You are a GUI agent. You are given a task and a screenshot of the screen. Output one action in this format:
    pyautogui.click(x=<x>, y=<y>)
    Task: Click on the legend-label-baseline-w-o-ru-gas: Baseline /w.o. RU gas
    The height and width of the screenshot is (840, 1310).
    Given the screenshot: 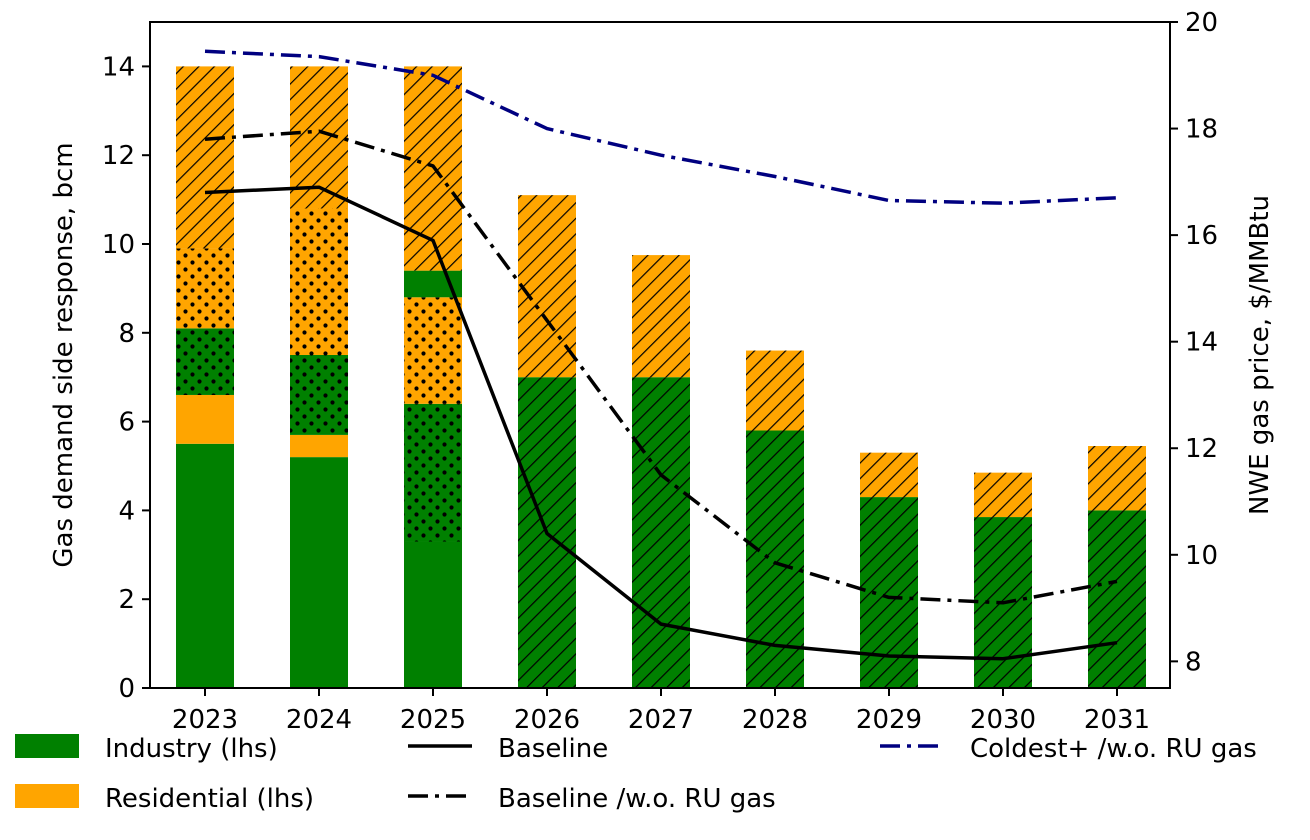 What is the action you would take?
    pyautogui.click(x=637, y=799)
    